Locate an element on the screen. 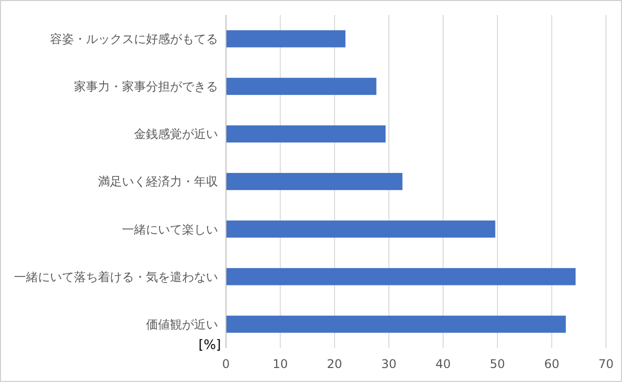 The width and height of the screenshot is (622, 382). y-tick-label: 家事力・家事分担ができる is located at coordinates (146, 87).